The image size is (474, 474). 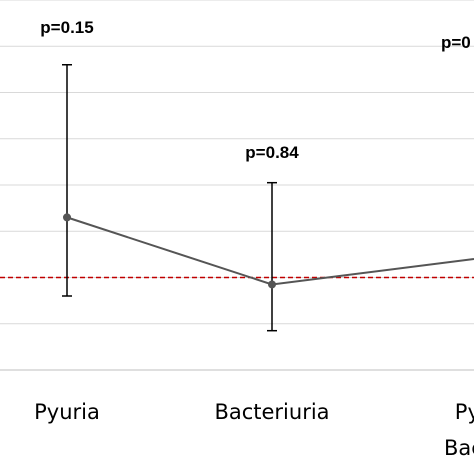 I want to click on category-label: Pyu, so click(x=464, y=412).